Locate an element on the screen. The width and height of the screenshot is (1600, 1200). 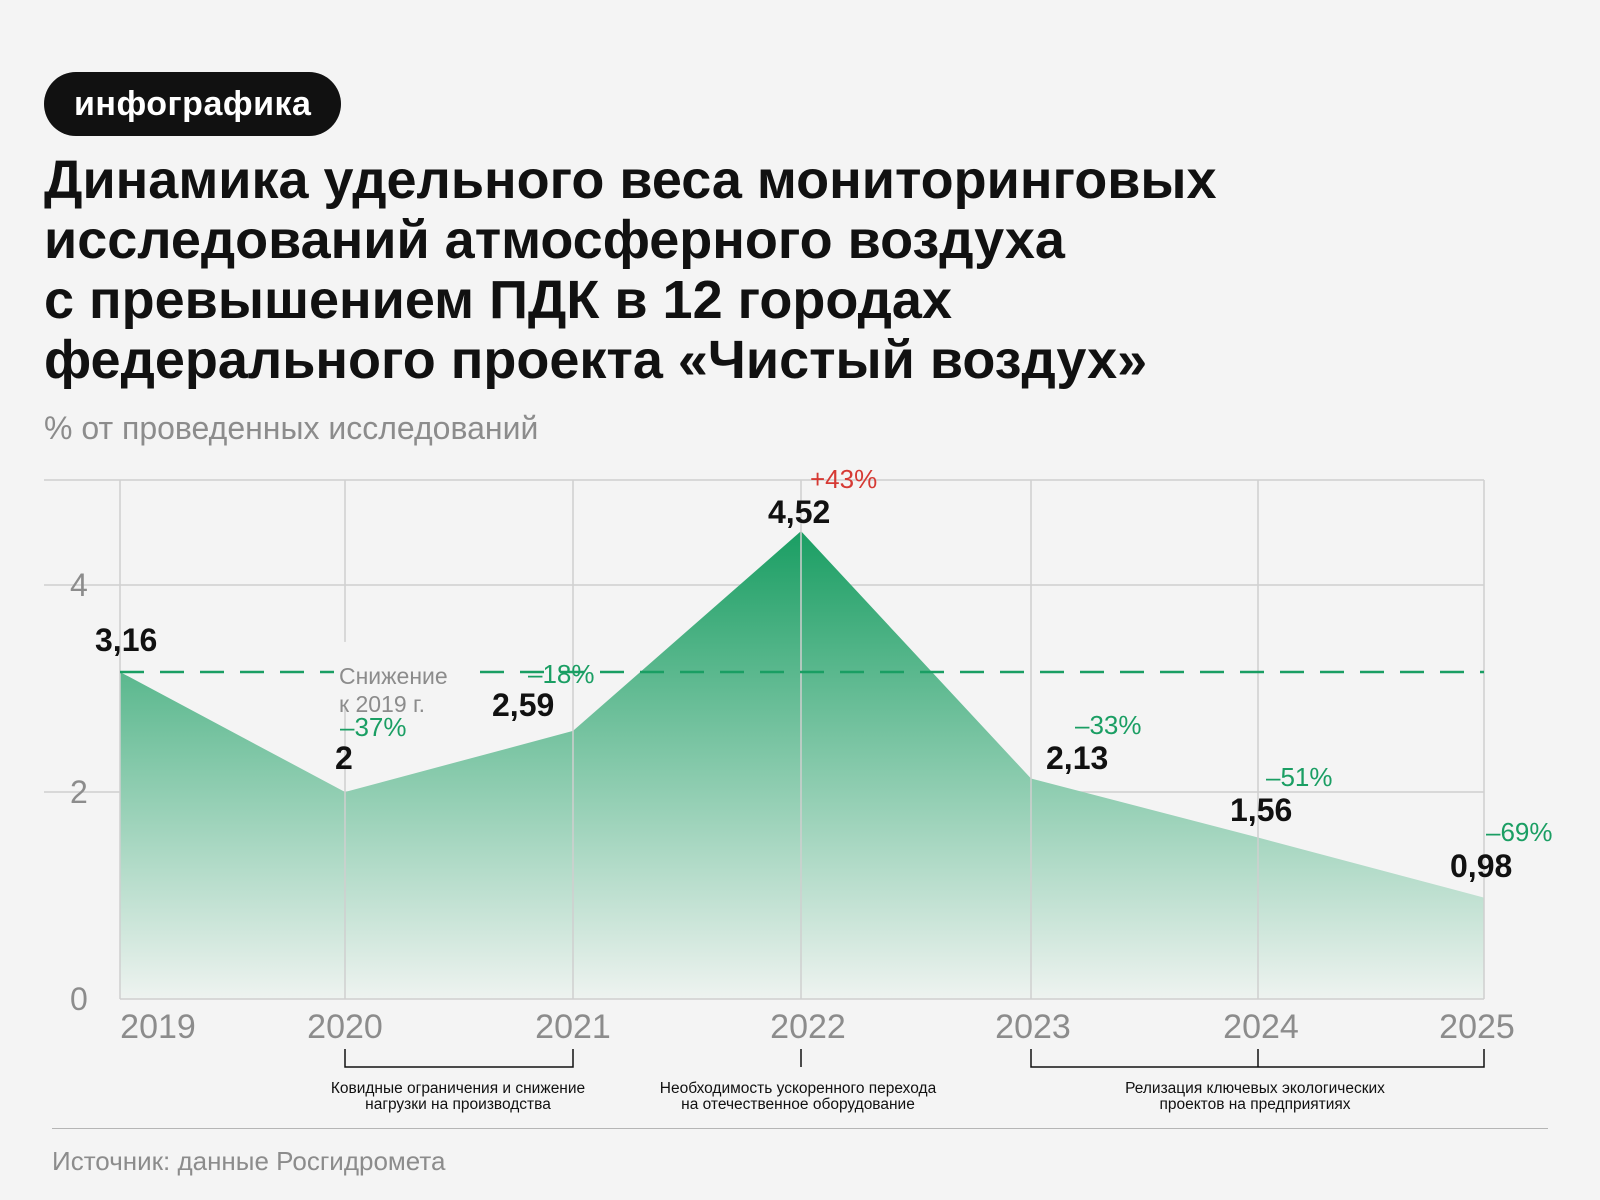
period-label-line: Ковидные ограничения и снижение is located at coordinates (458, 1088).